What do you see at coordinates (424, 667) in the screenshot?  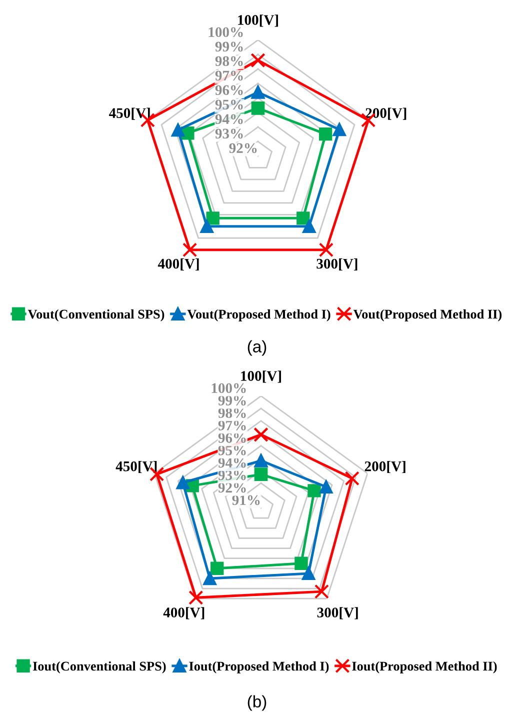 I see `legend-label: Iout(Proposed Method II)` at bounding box center [424, 667].